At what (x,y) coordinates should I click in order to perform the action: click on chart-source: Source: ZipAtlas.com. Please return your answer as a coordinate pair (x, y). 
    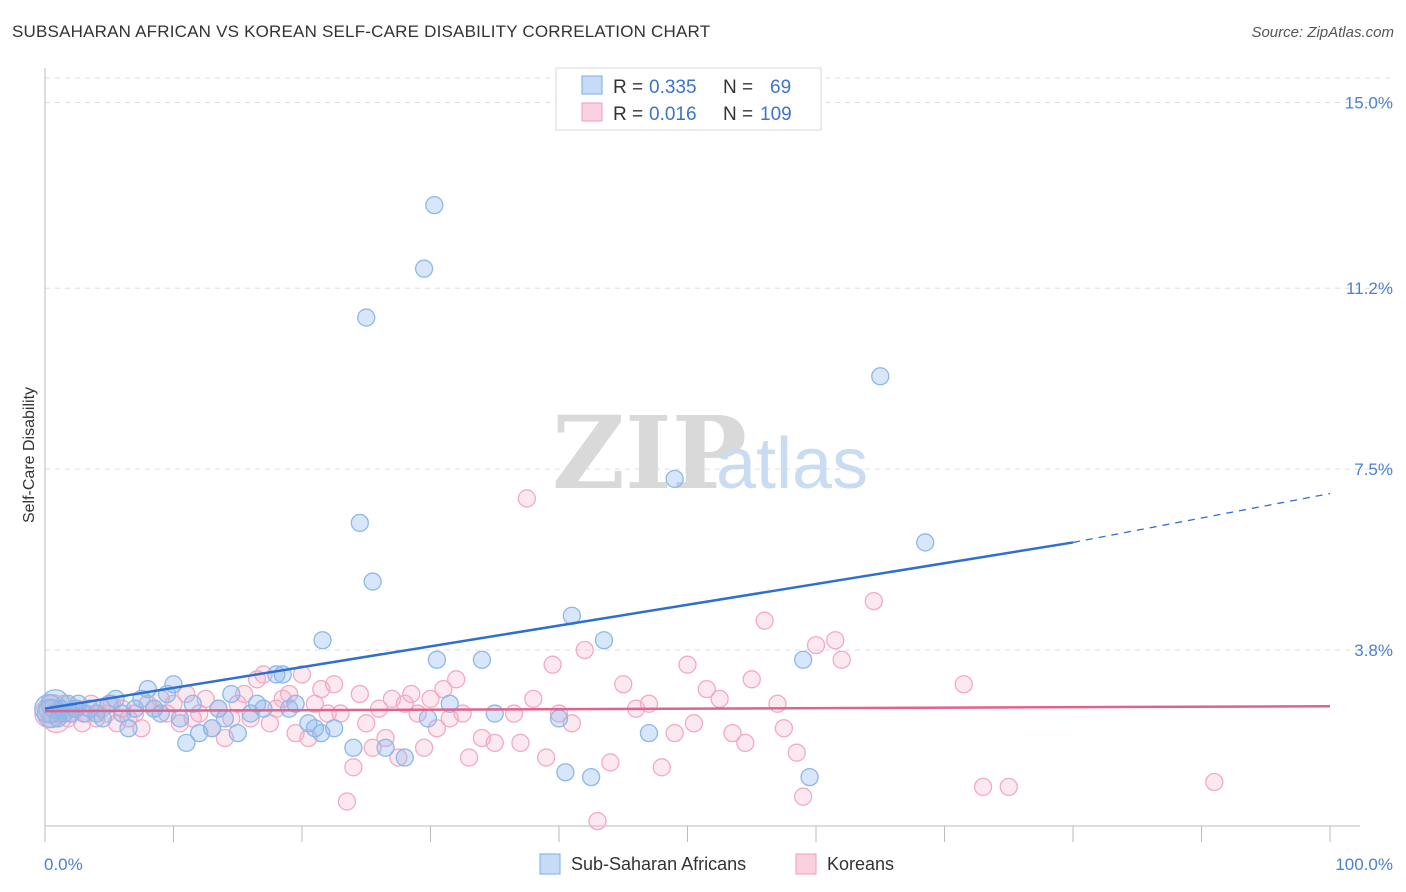
    Looking at the image, I should click on (1322, 32).